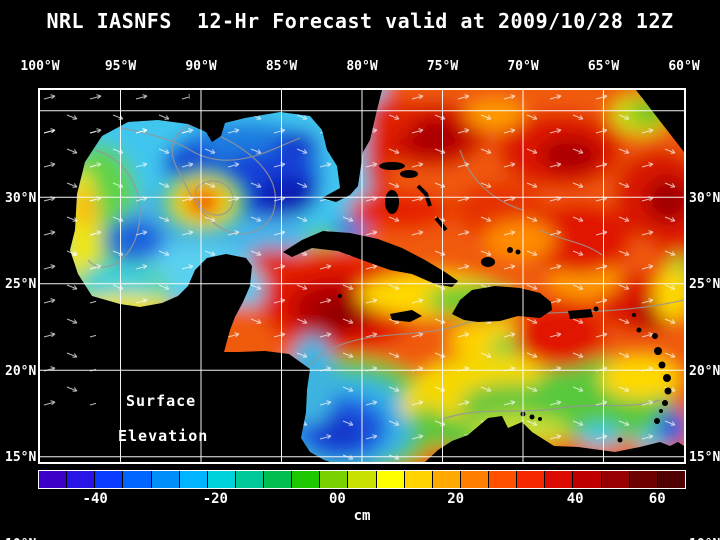 The width and height of the screenshot is (720, 540). What do you see at coordinates (161, 401) in the screenshot?
I see `annotation-surface: Surface` at bounding box center [161, 401].